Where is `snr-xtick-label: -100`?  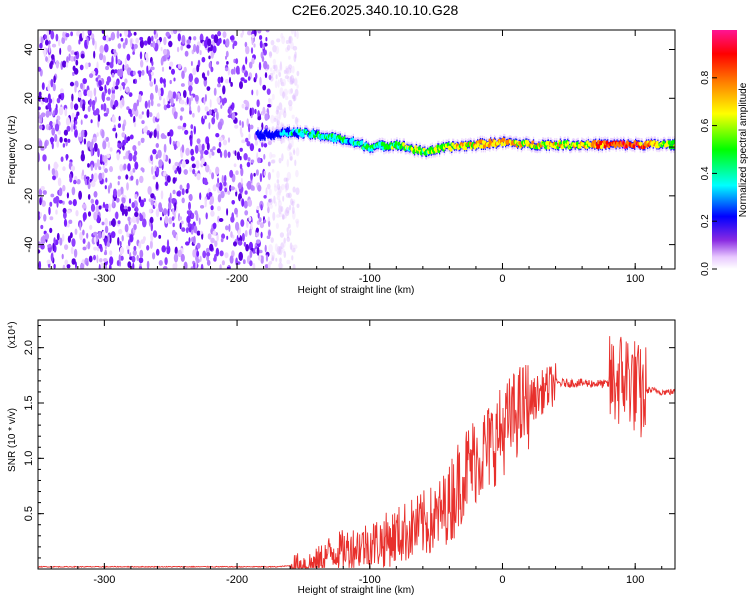 snr-xtick-label: -100 is located at coordinates (370, 580).